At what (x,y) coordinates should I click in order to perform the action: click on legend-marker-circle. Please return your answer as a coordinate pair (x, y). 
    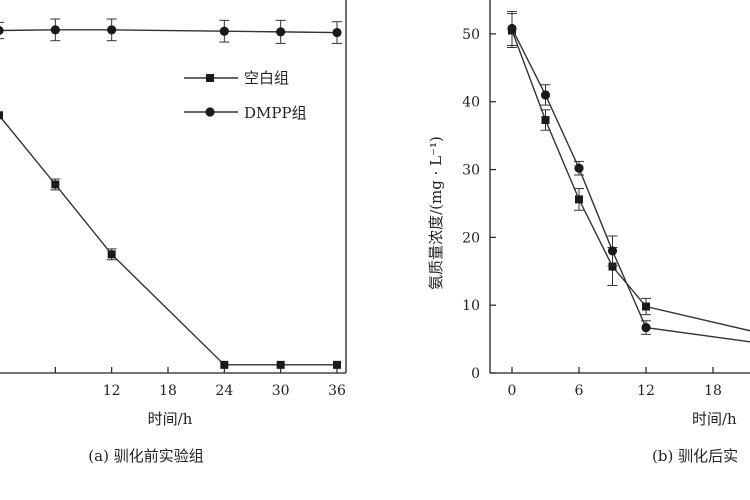
    Looking at the image, I should click on (210, 112).